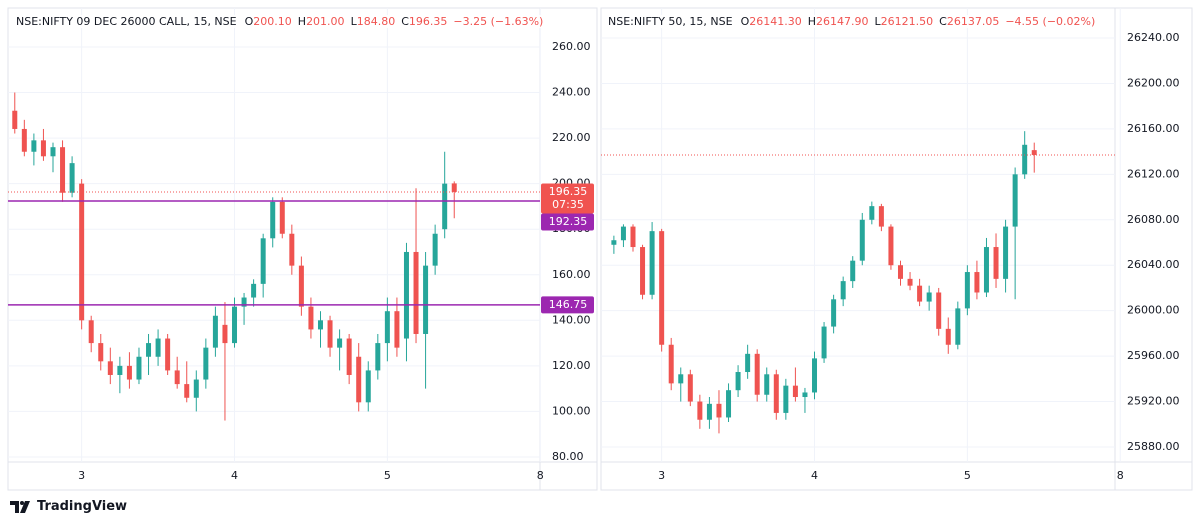  I want to click on legend-key: H, so click(302, 21).